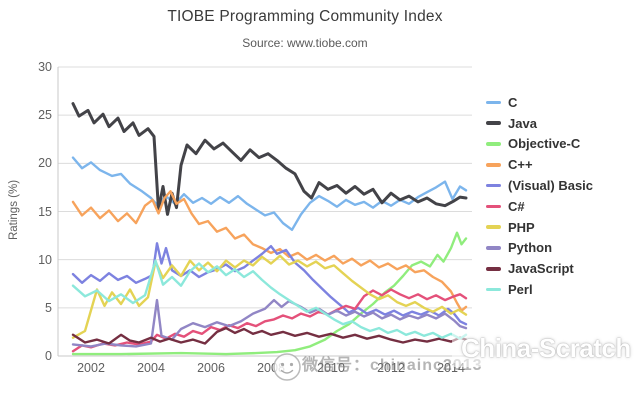 This screenshot has width=640, height=400. Describe the element at coordinates (520, 290) in the screenshot. I see `legend-label-perl: Perl` at that location.